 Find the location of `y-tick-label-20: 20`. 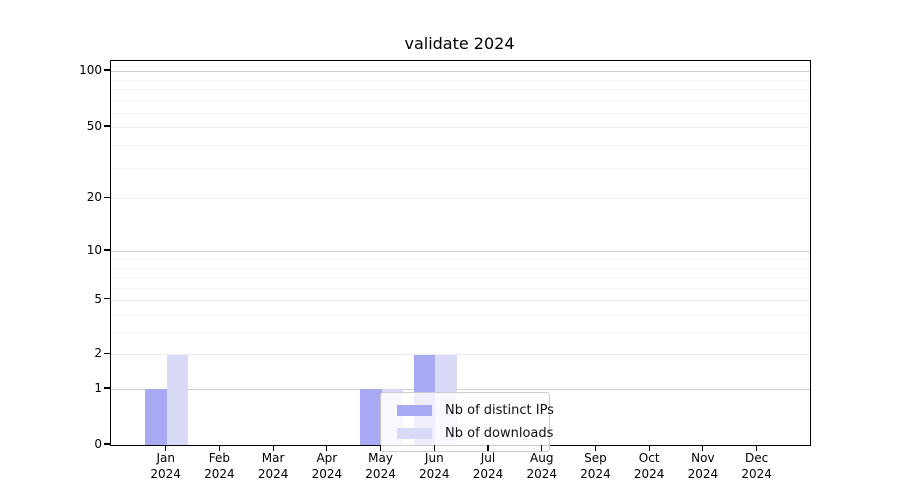

y-tick-label-20: 20 is located at coordinates (94, 197).